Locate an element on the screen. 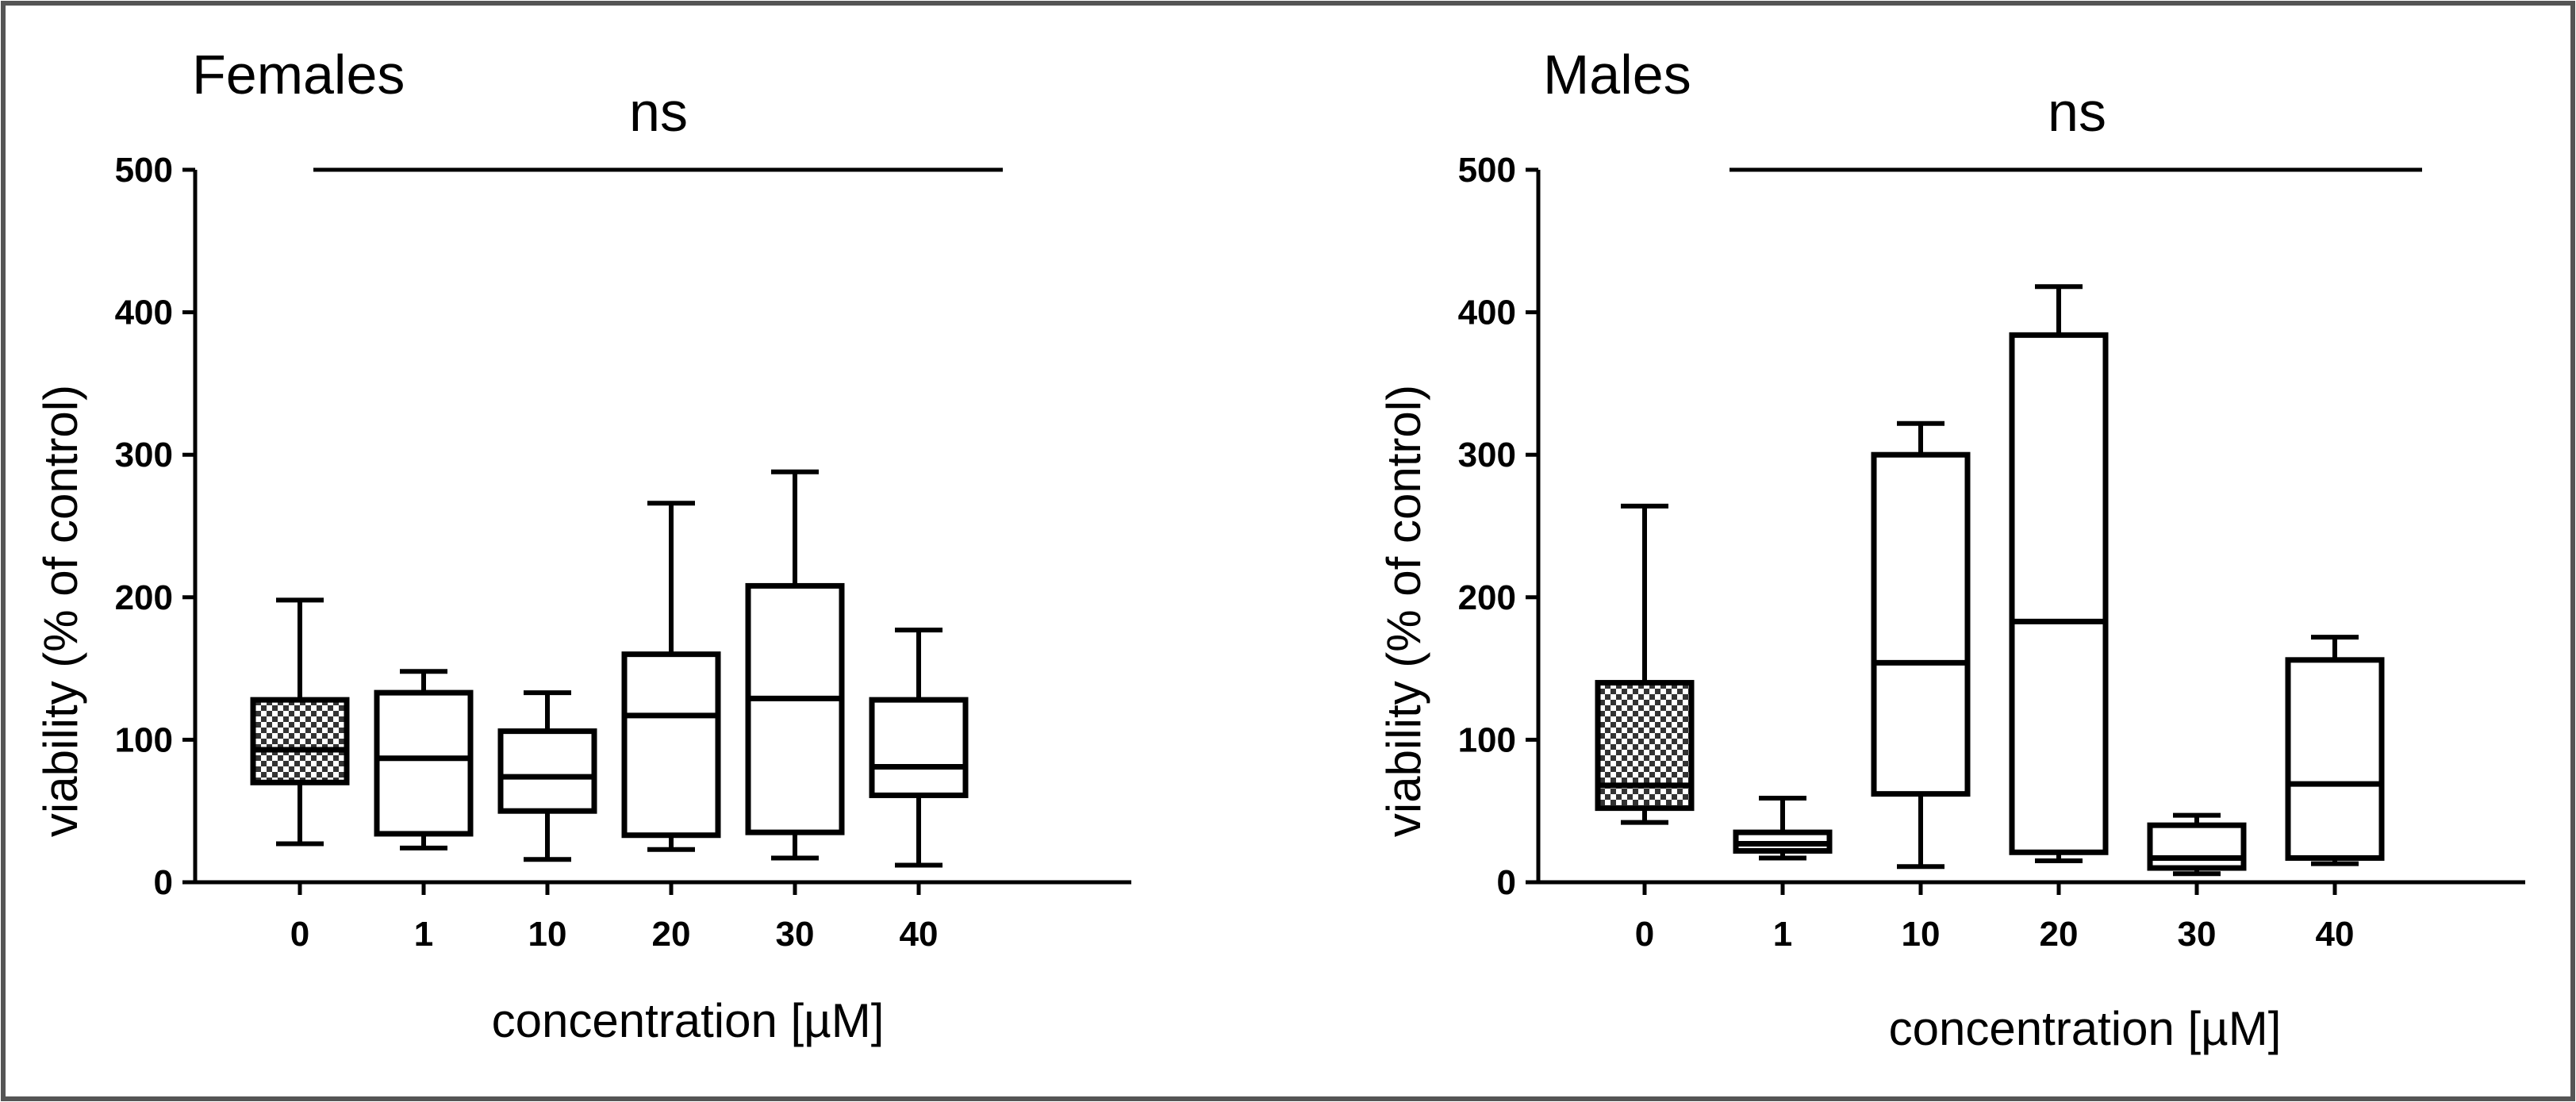 Image resolution: width=2576 pixels, height=1102 pixels. females-plot-area is located at coordinates (609, 668).